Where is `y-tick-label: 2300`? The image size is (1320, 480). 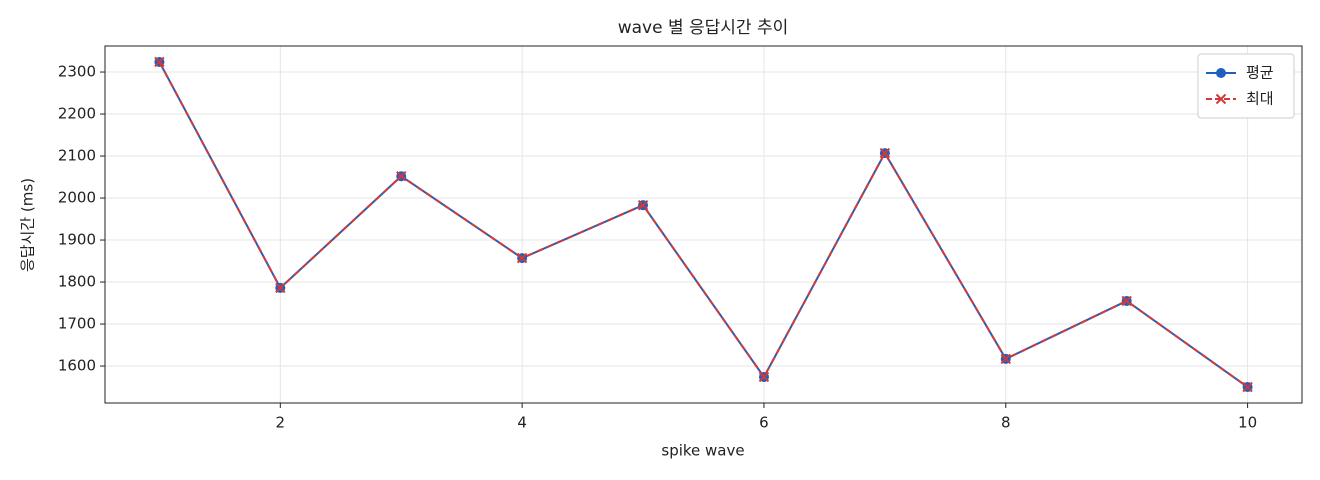 y-tick-label: 2300 is located at coordinates (77, 72).